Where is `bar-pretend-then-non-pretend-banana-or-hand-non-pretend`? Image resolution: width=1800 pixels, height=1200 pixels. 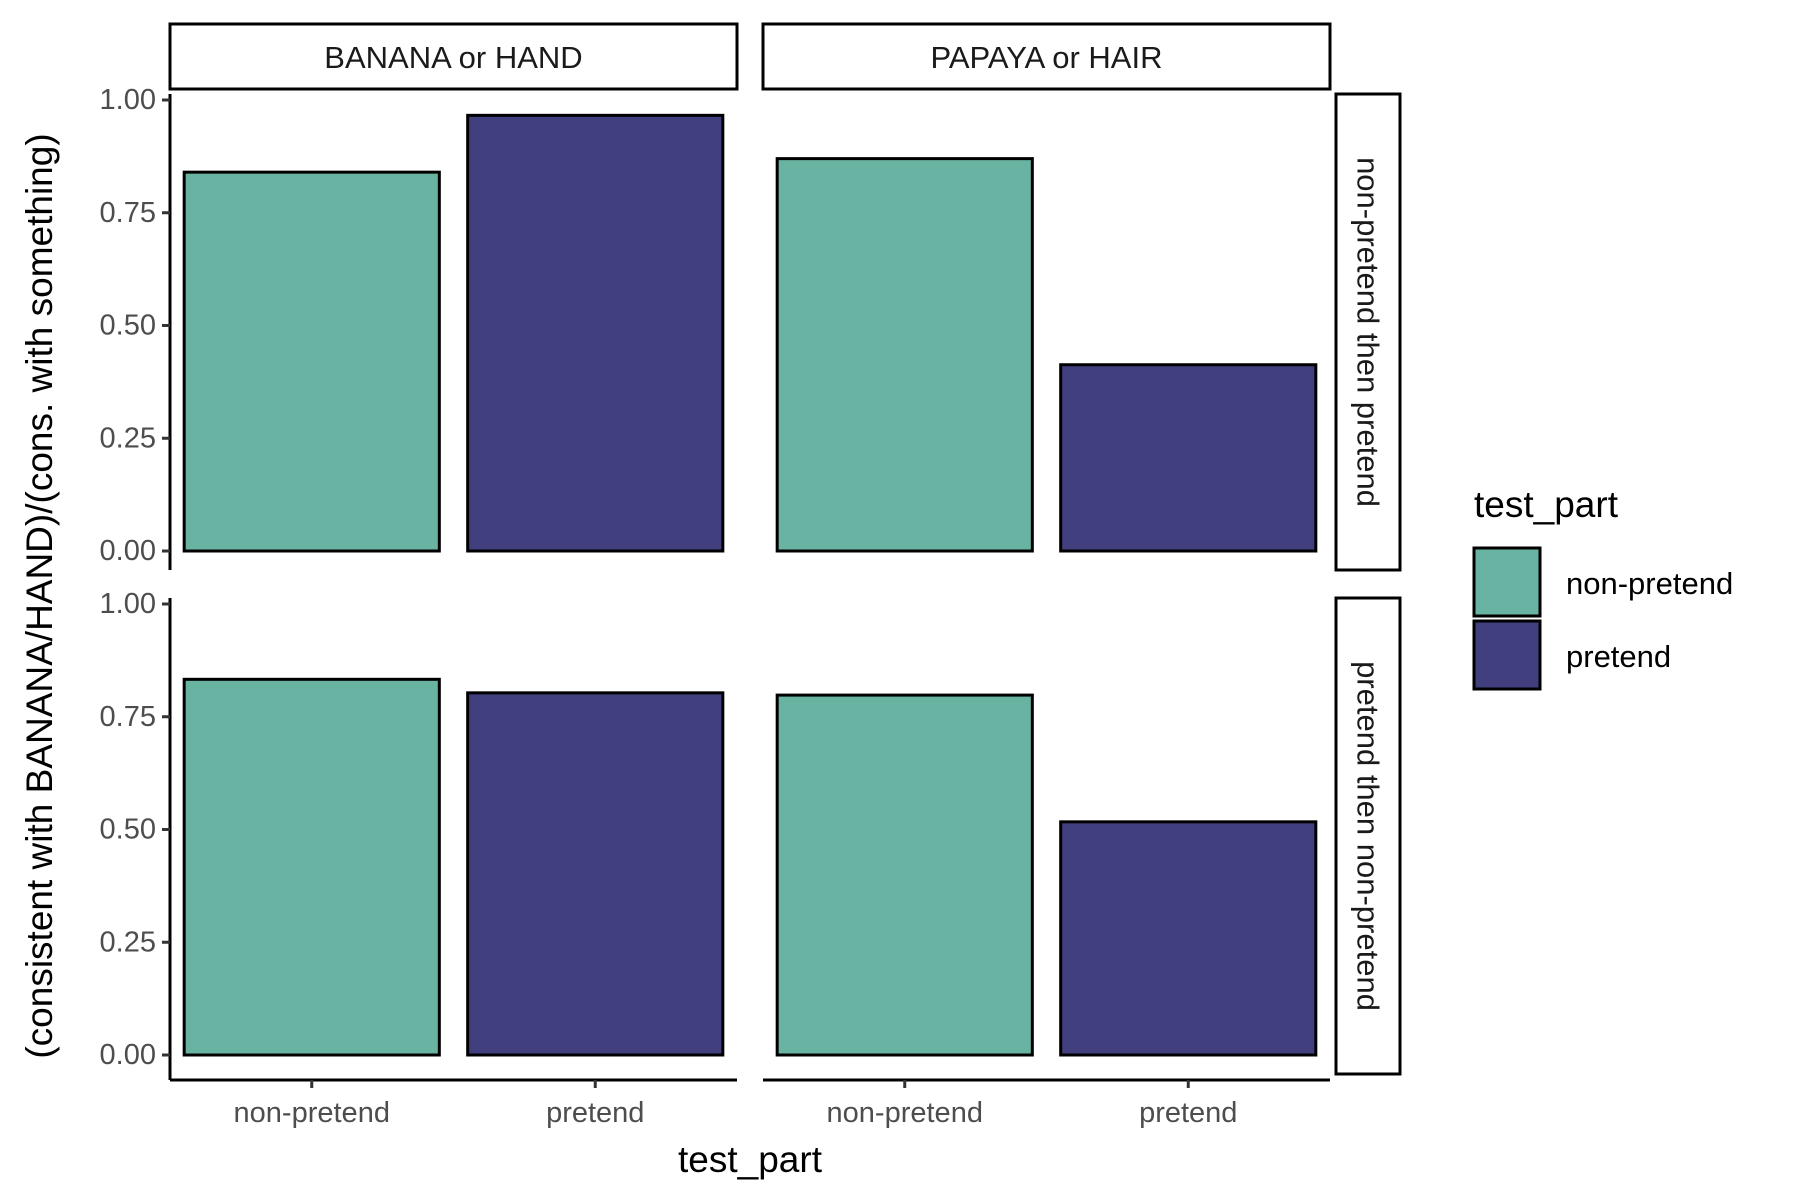 bar-pretend-then-non-pretend-banana-or-hand-non-pretend is located at coordinates (311, 867).